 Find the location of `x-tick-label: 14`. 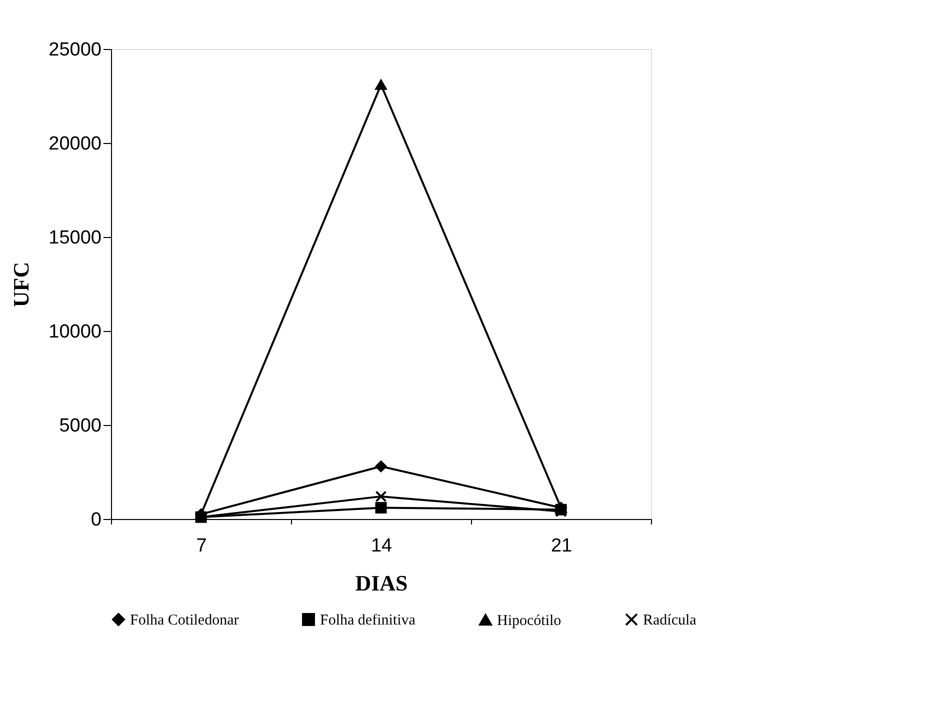

x-tick-label: 14 is located at coordinates (381, 546).